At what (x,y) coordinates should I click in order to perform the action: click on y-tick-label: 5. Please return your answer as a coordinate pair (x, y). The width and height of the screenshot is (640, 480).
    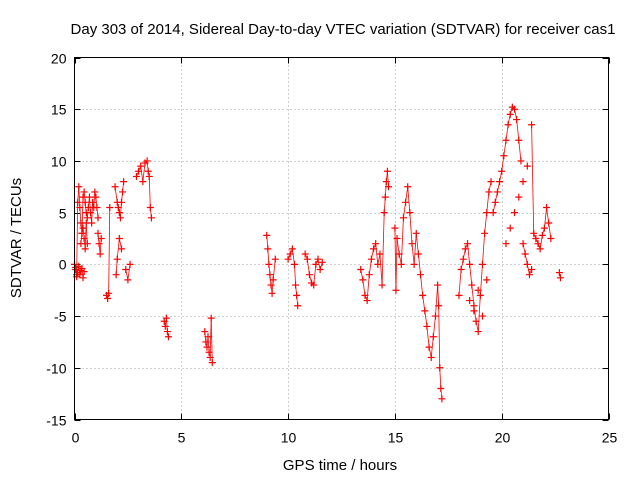
    Looking at the image, I should click on (63, 214).